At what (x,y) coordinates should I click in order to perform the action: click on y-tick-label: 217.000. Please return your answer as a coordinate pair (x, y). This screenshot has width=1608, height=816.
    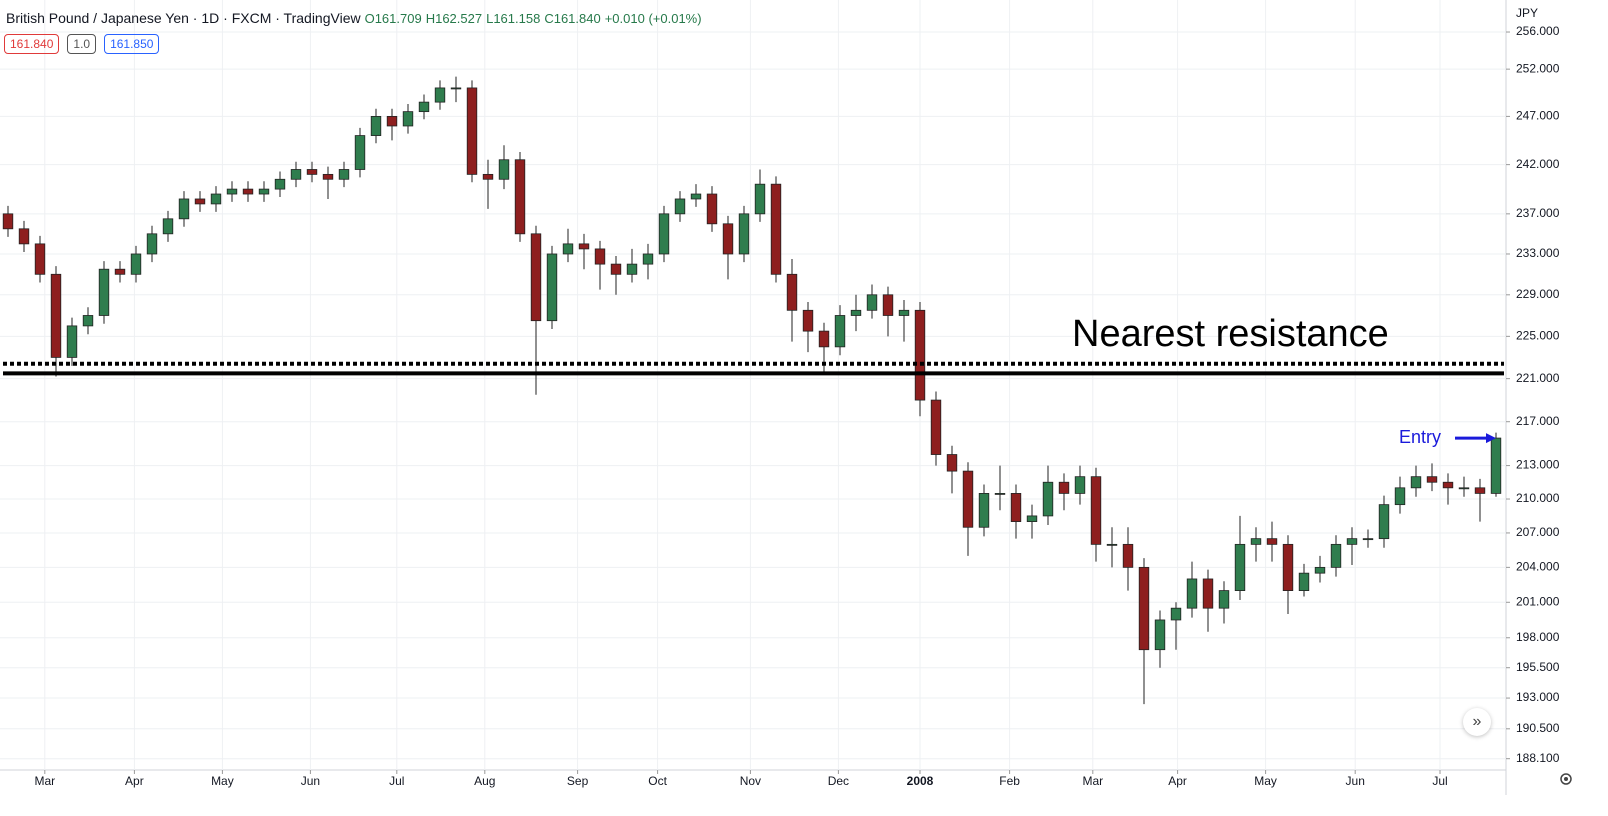
    Looking at the image, I should click on (1538, 421).